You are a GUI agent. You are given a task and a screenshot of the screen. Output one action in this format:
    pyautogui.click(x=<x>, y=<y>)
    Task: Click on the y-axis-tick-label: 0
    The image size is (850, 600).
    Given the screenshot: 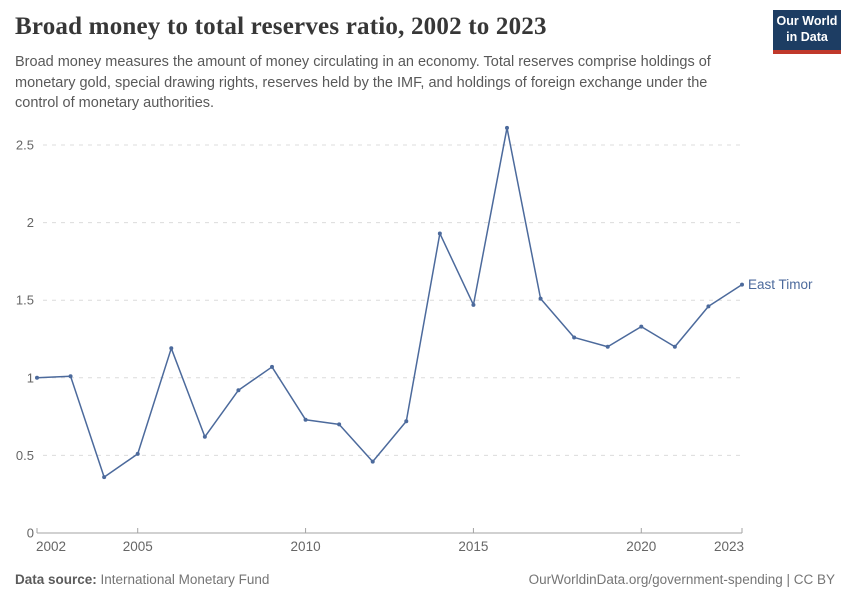 What is the action you would take?
    pyautogui.click(x=30, y=533)
    